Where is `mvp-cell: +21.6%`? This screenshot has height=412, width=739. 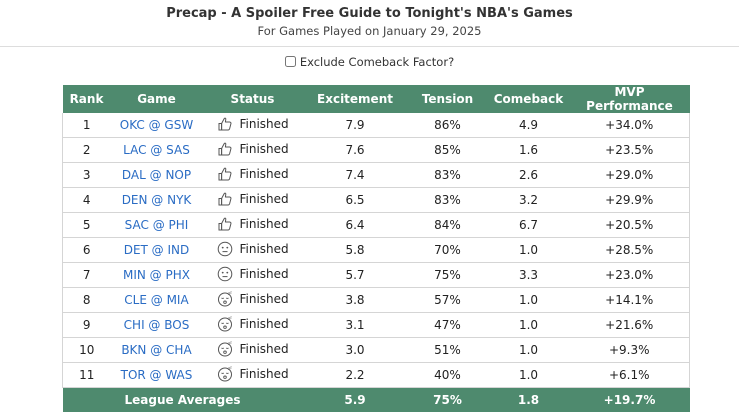
mvp-cell: +21.6% is located at coordinates (630, 325).